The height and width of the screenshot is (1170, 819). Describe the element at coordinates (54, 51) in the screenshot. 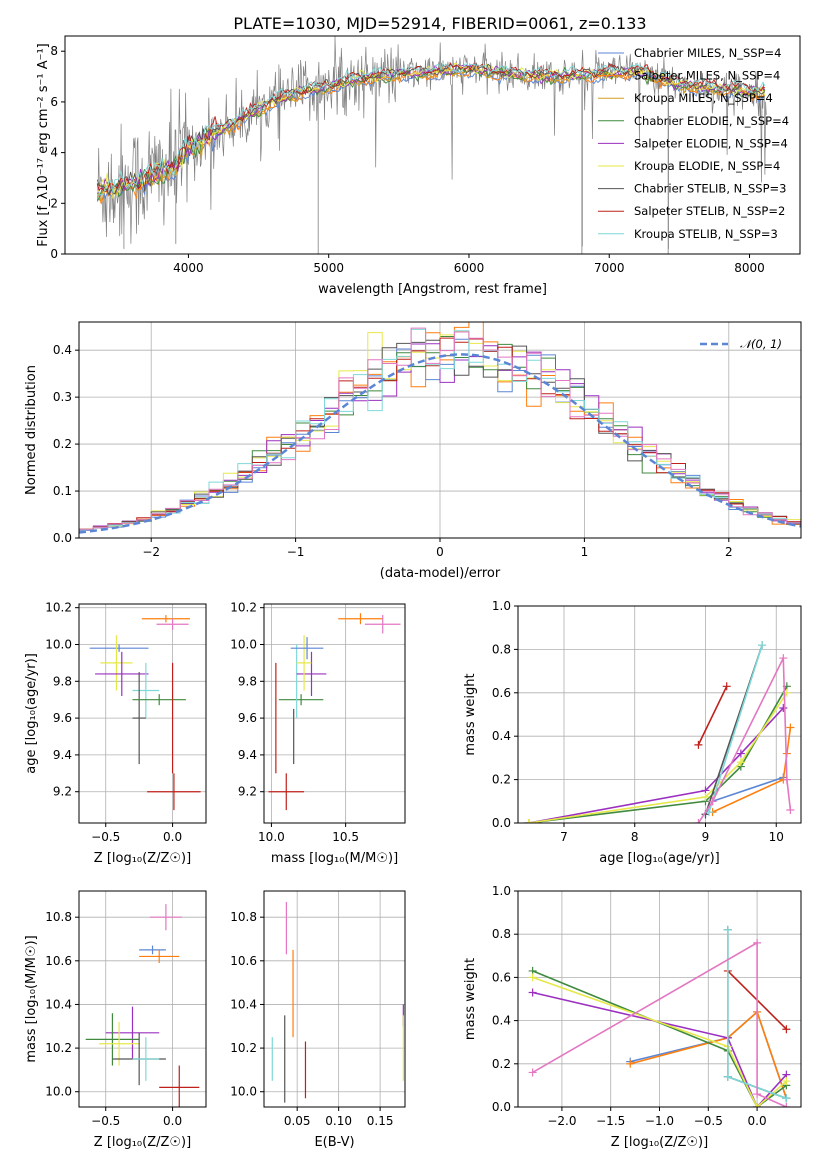

I see `y-tick-label: 8` at that location.